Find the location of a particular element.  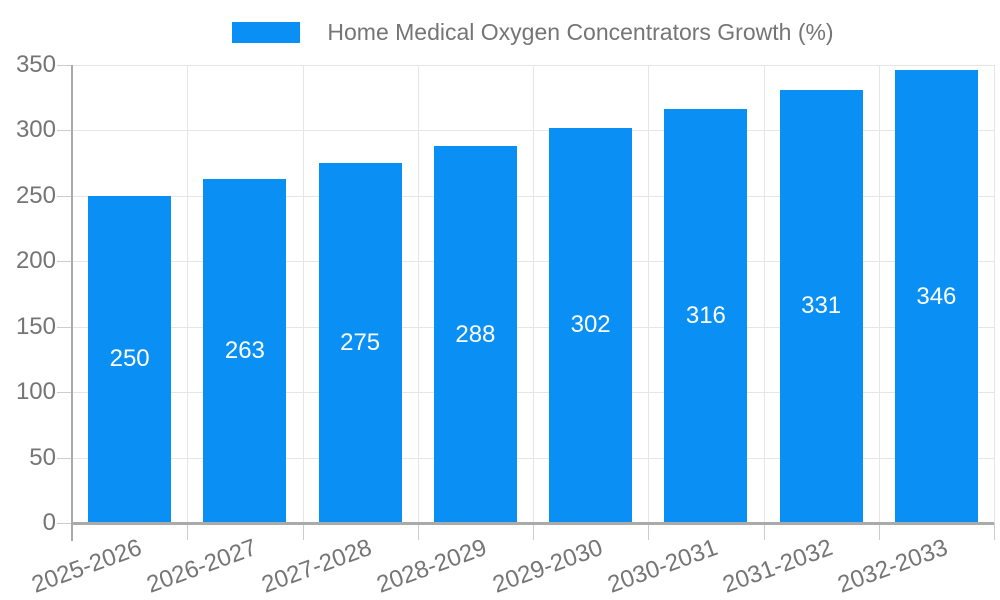

bar-value-label: 275 is located at coordinates (360, 343).